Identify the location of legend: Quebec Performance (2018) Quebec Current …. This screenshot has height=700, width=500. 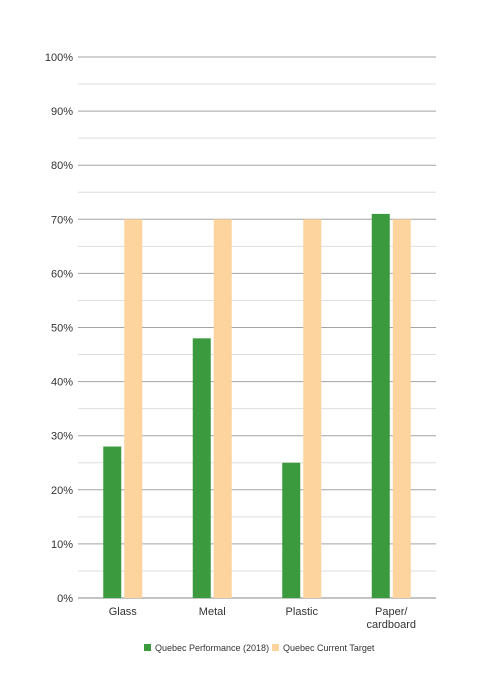
(259, 648).